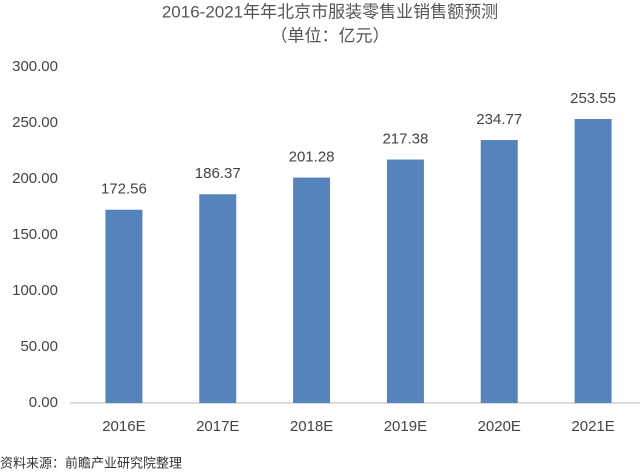  Describe the element at coordinates (91, 462) in the screenshot. I see `source-note: 资料来源：前瞻产业研究院整理` at that location.